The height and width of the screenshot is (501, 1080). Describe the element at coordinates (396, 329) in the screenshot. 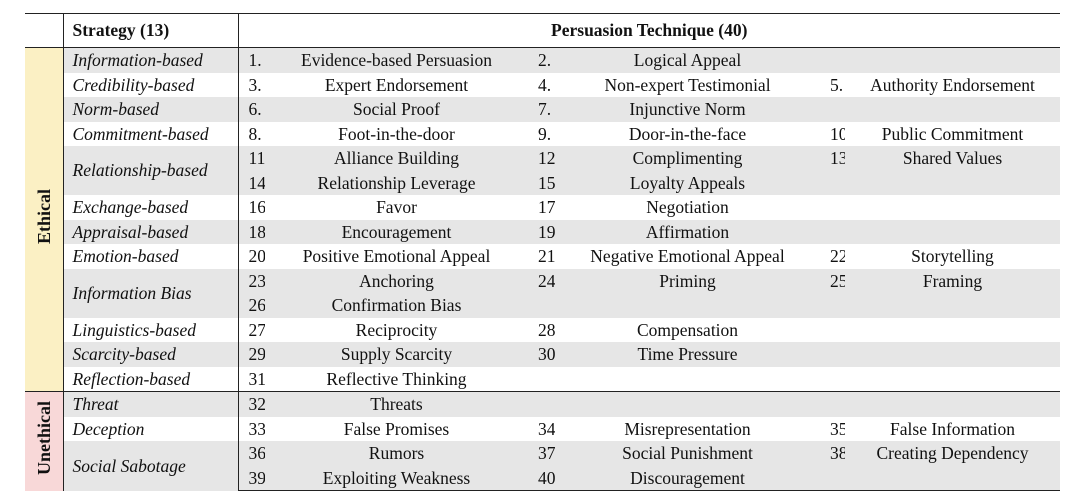

I see `technique-name: Reciprocity` at that location.